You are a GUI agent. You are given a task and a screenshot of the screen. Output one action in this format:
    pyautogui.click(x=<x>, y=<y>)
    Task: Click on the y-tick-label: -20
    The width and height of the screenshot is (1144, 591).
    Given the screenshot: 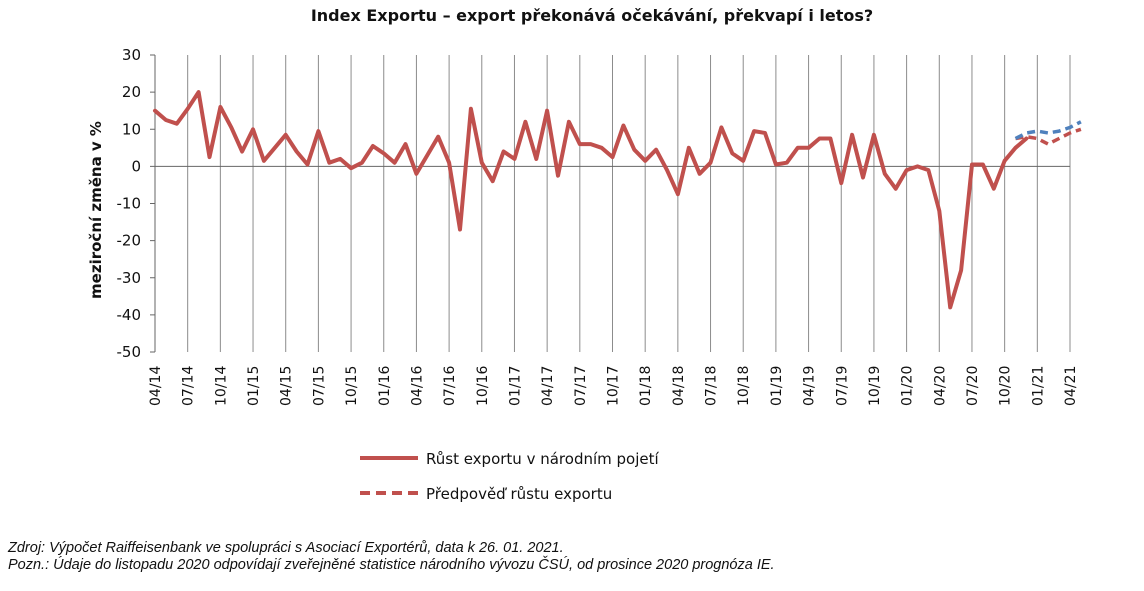 What is the action you would take?
    pyautogui.click(x=129, y=241)
    